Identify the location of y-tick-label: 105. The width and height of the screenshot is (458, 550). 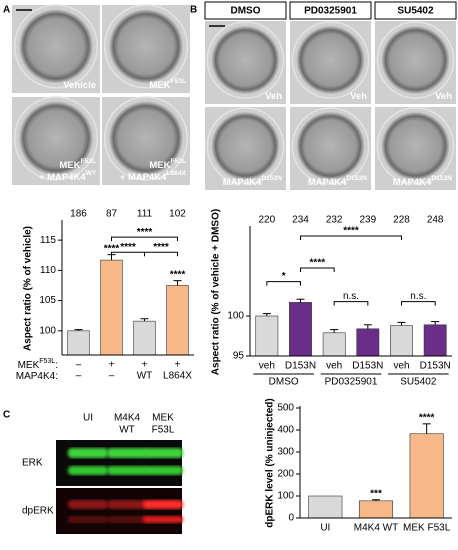
(47, 300).